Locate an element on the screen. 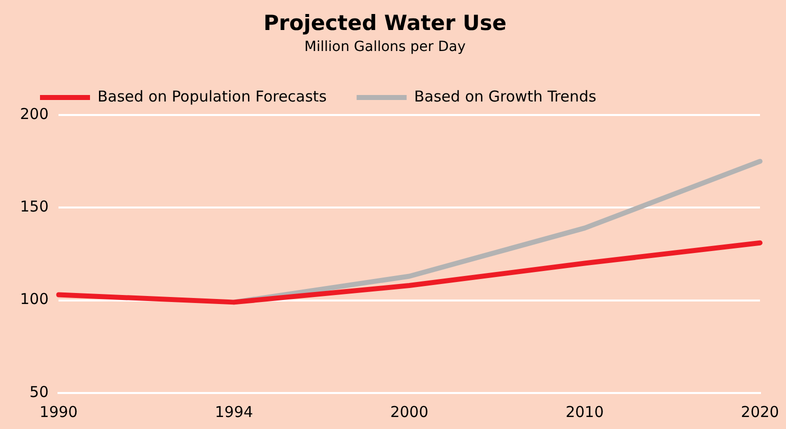 The height and width of the screenshot is (429, 786). x-tick-label: 1990 is located at coordinates (59, 411).